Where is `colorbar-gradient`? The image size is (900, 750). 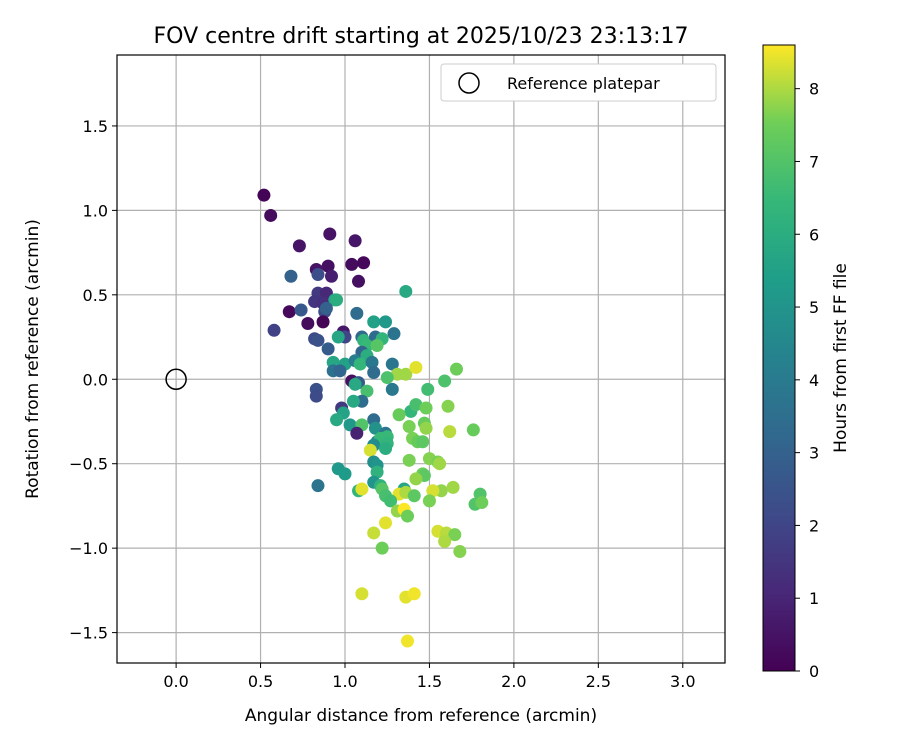 colorbar-gradient is located at coordinates (779, 358).